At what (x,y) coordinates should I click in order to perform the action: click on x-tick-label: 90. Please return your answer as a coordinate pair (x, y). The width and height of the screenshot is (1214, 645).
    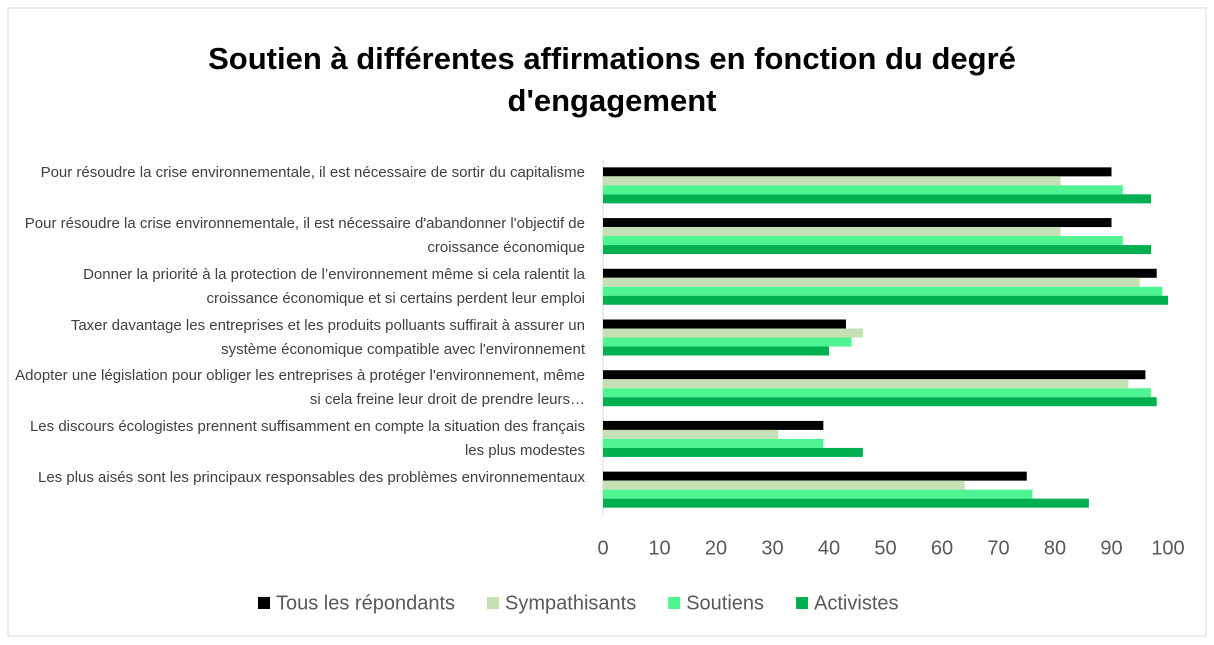
    Looking at the image, I should click on (1111, 548).